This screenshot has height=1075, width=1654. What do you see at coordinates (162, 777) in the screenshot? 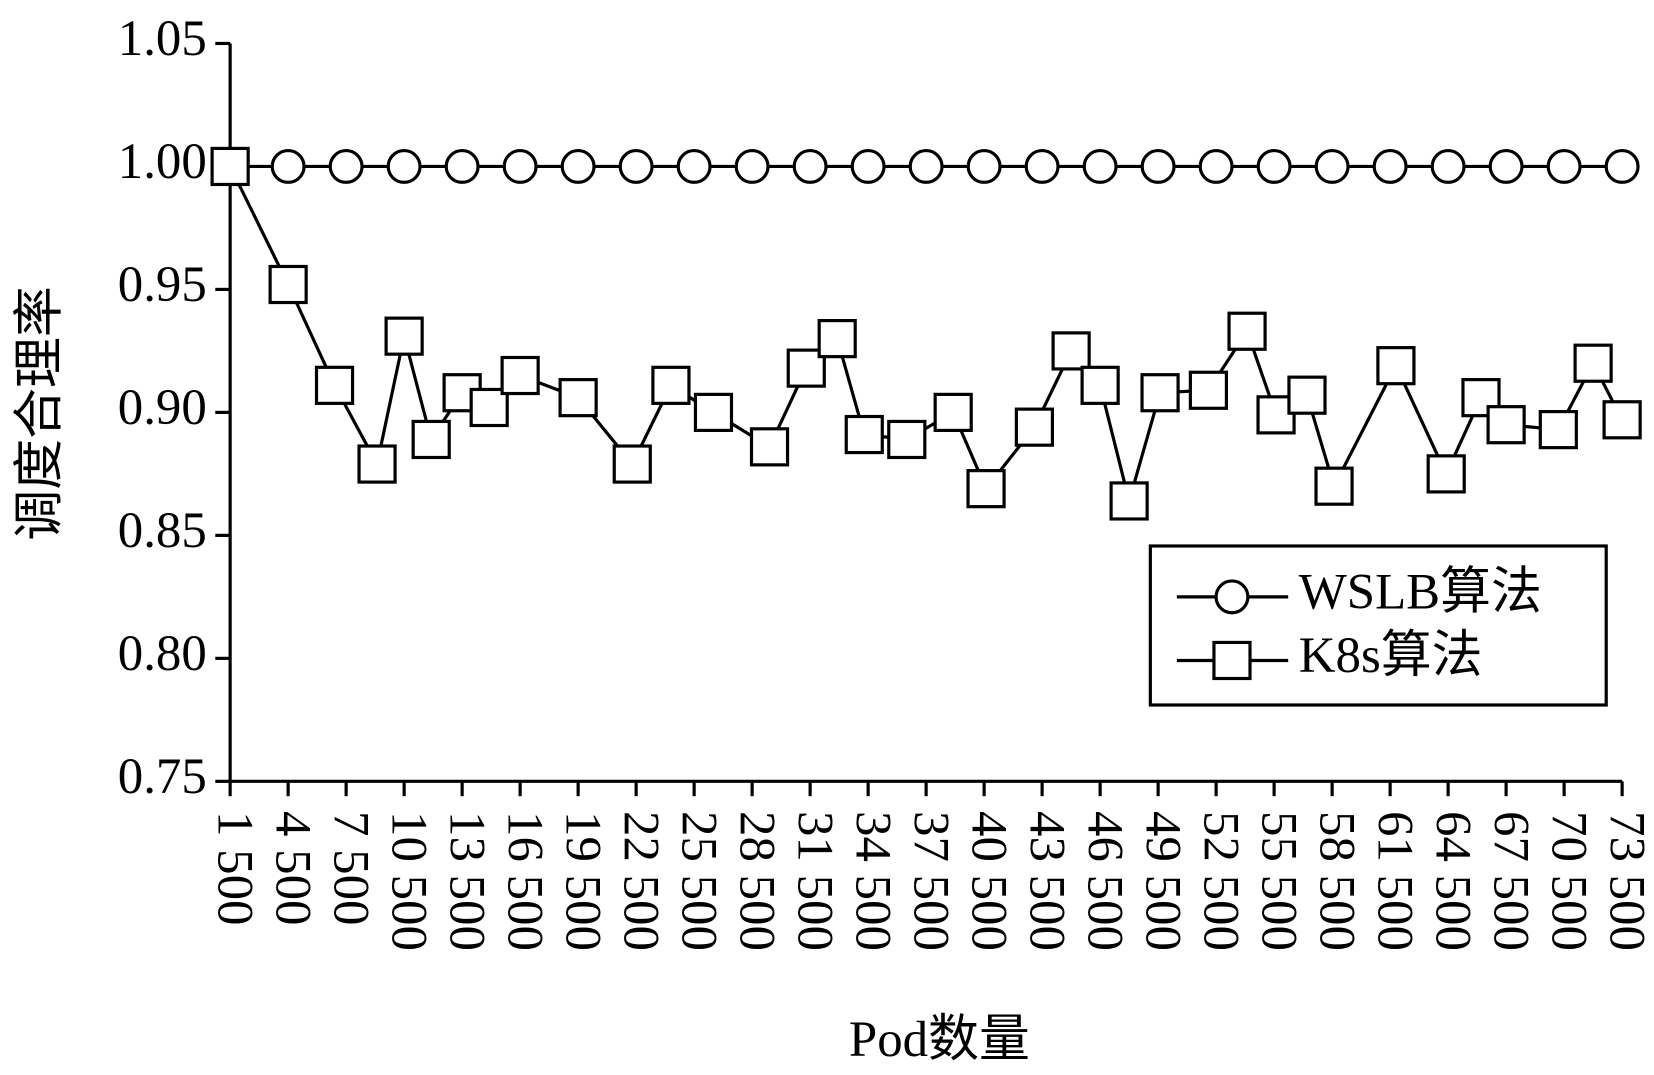
I see `y-tick-label: 0.75` at bounding box center [162, 777].